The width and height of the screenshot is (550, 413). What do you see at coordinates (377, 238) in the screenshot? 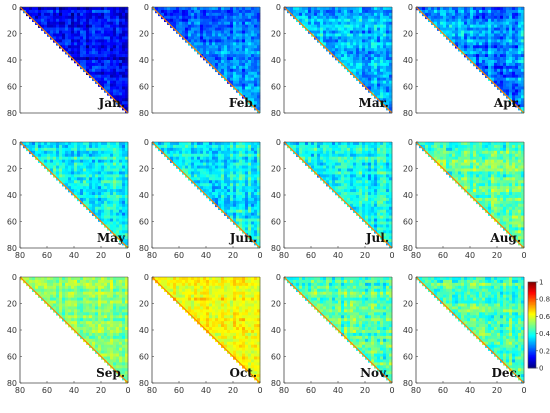
I see `month-label: Jul.` at bounding box center [377, 238].